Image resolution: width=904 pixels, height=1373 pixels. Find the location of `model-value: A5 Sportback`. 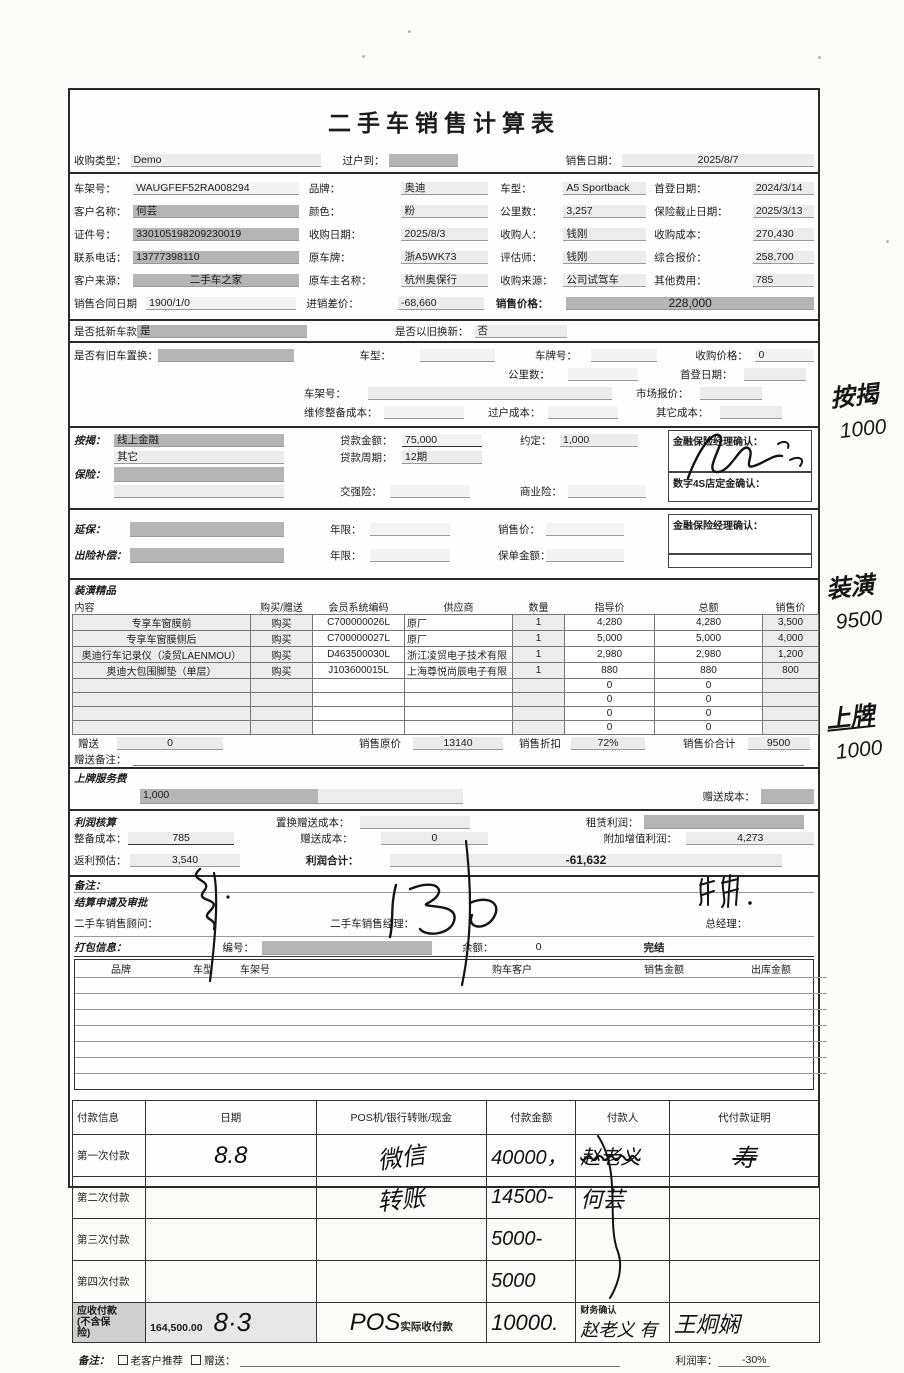

model-value: A5 Sportback is located at coordinates (605, 188).